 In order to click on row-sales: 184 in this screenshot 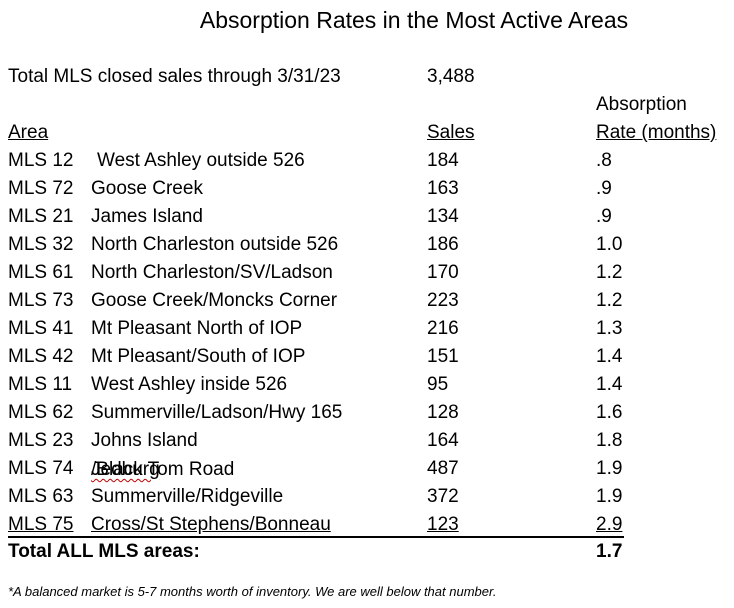, I will do `click(443, 160)`.